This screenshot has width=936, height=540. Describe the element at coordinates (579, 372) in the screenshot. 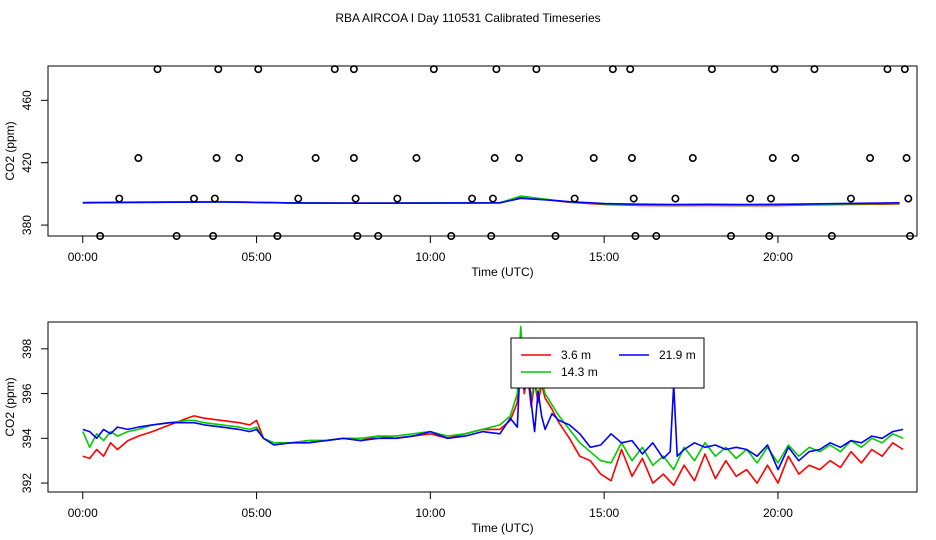

I see `legend-label: 14.3 m` at that location.